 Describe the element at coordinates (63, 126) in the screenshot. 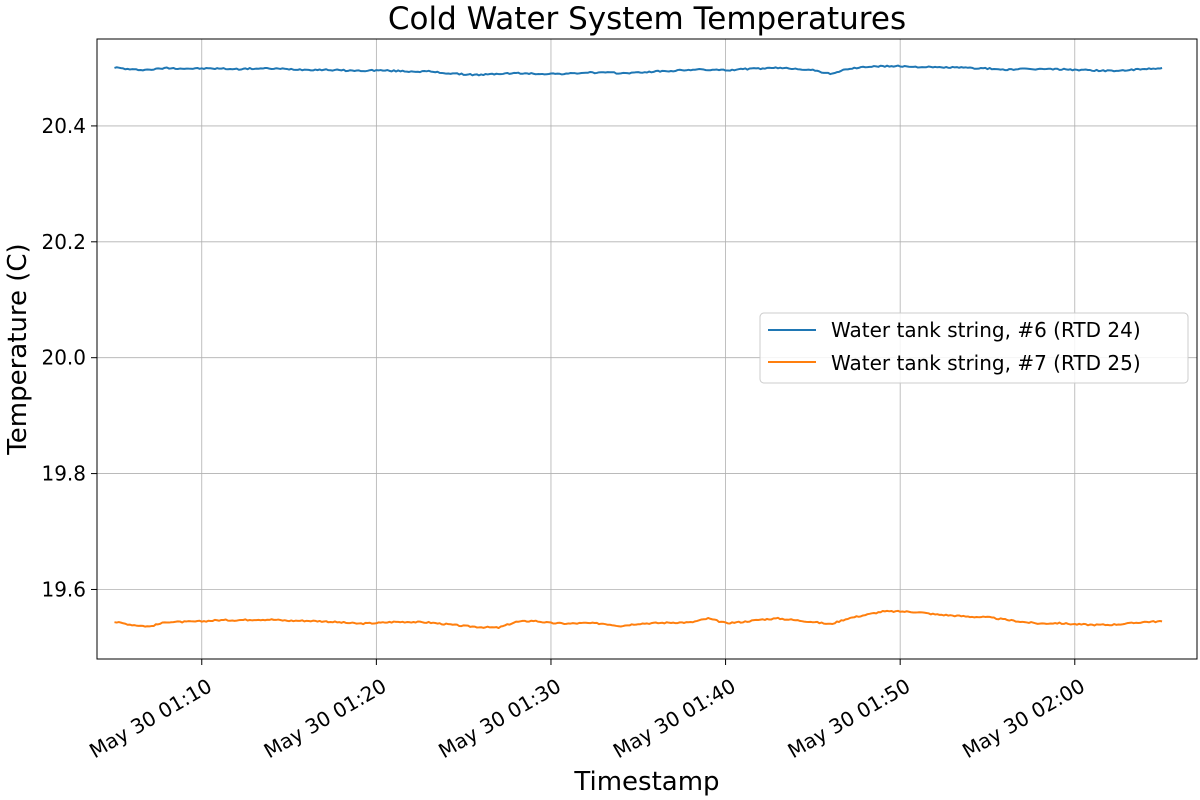

I see `y-tick-label: 20.4` at that location.